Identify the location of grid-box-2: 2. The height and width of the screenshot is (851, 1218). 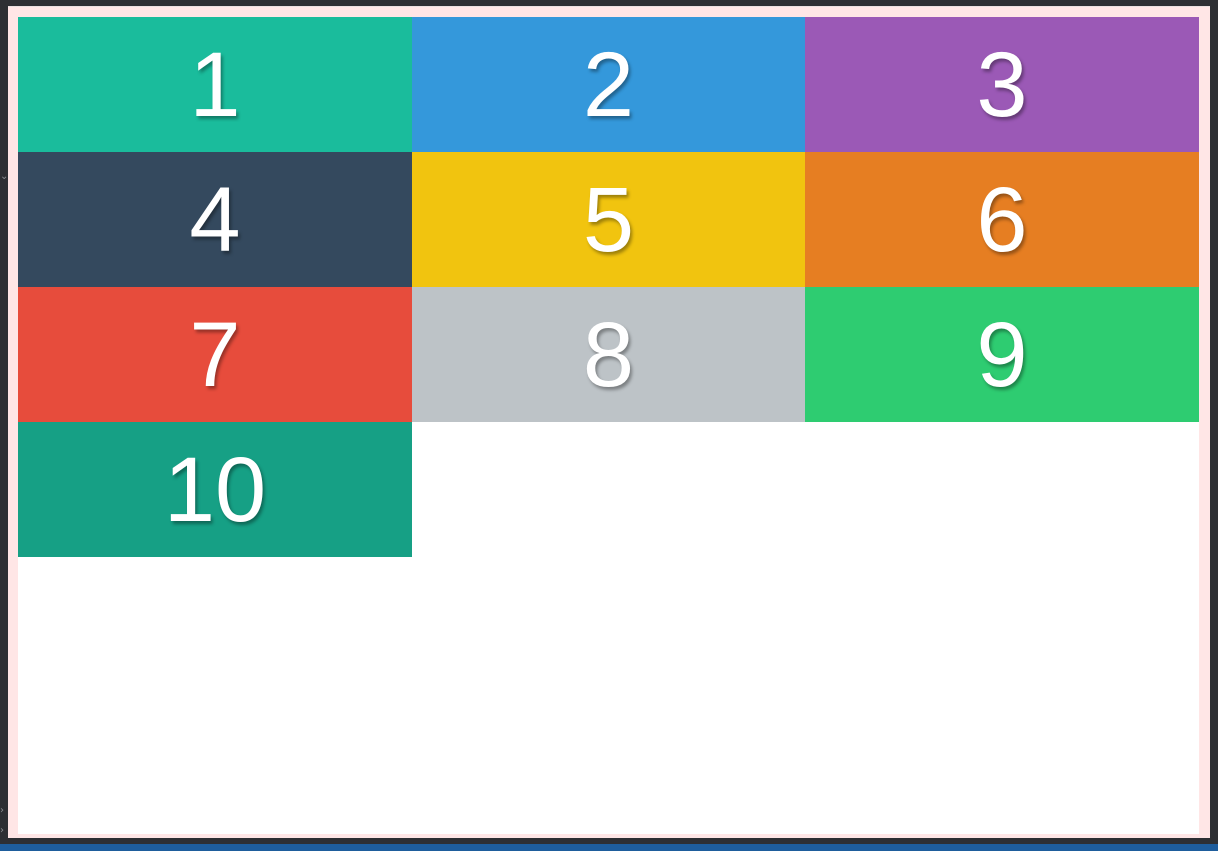
(608, 84).